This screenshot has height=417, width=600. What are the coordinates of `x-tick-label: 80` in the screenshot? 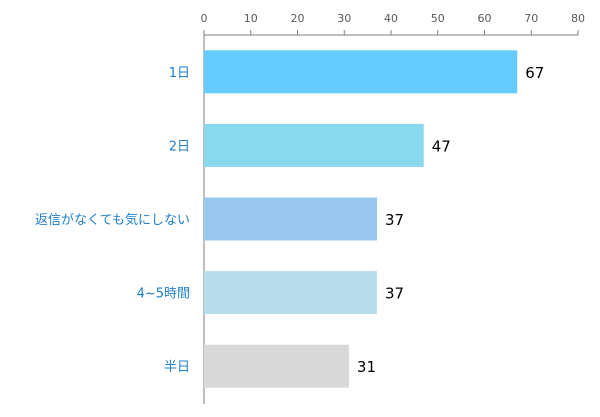 It's located at (578, 18).